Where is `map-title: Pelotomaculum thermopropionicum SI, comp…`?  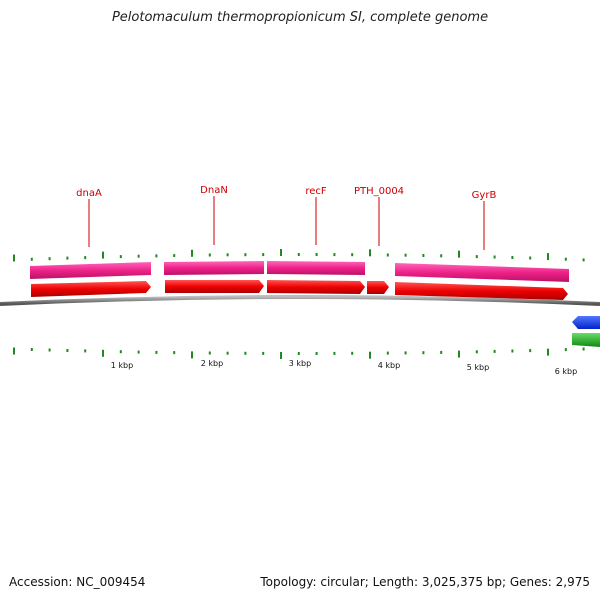
map-title: Pelotomaculum thermopropionicum SI, comp… is located at coordinates (300, 17).